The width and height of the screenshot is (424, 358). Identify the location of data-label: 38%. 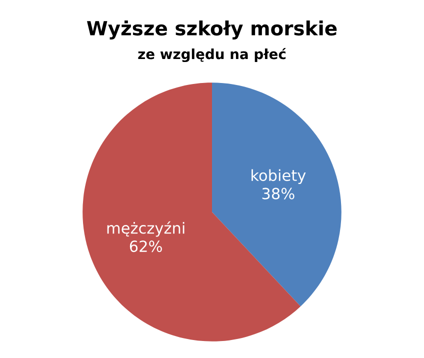
(278, 194).